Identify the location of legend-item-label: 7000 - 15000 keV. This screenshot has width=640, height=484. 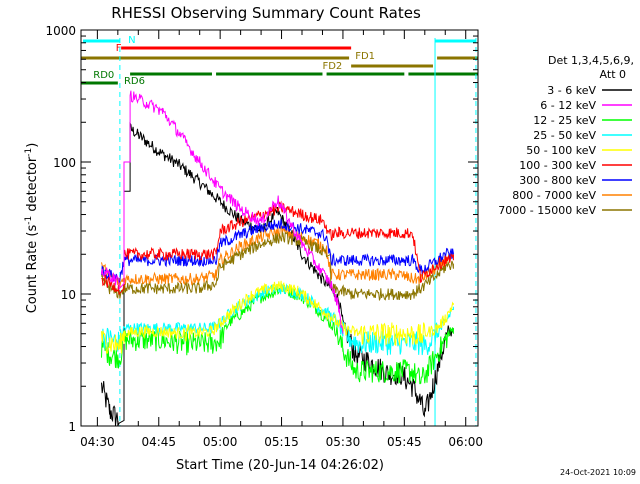
(547, 210).